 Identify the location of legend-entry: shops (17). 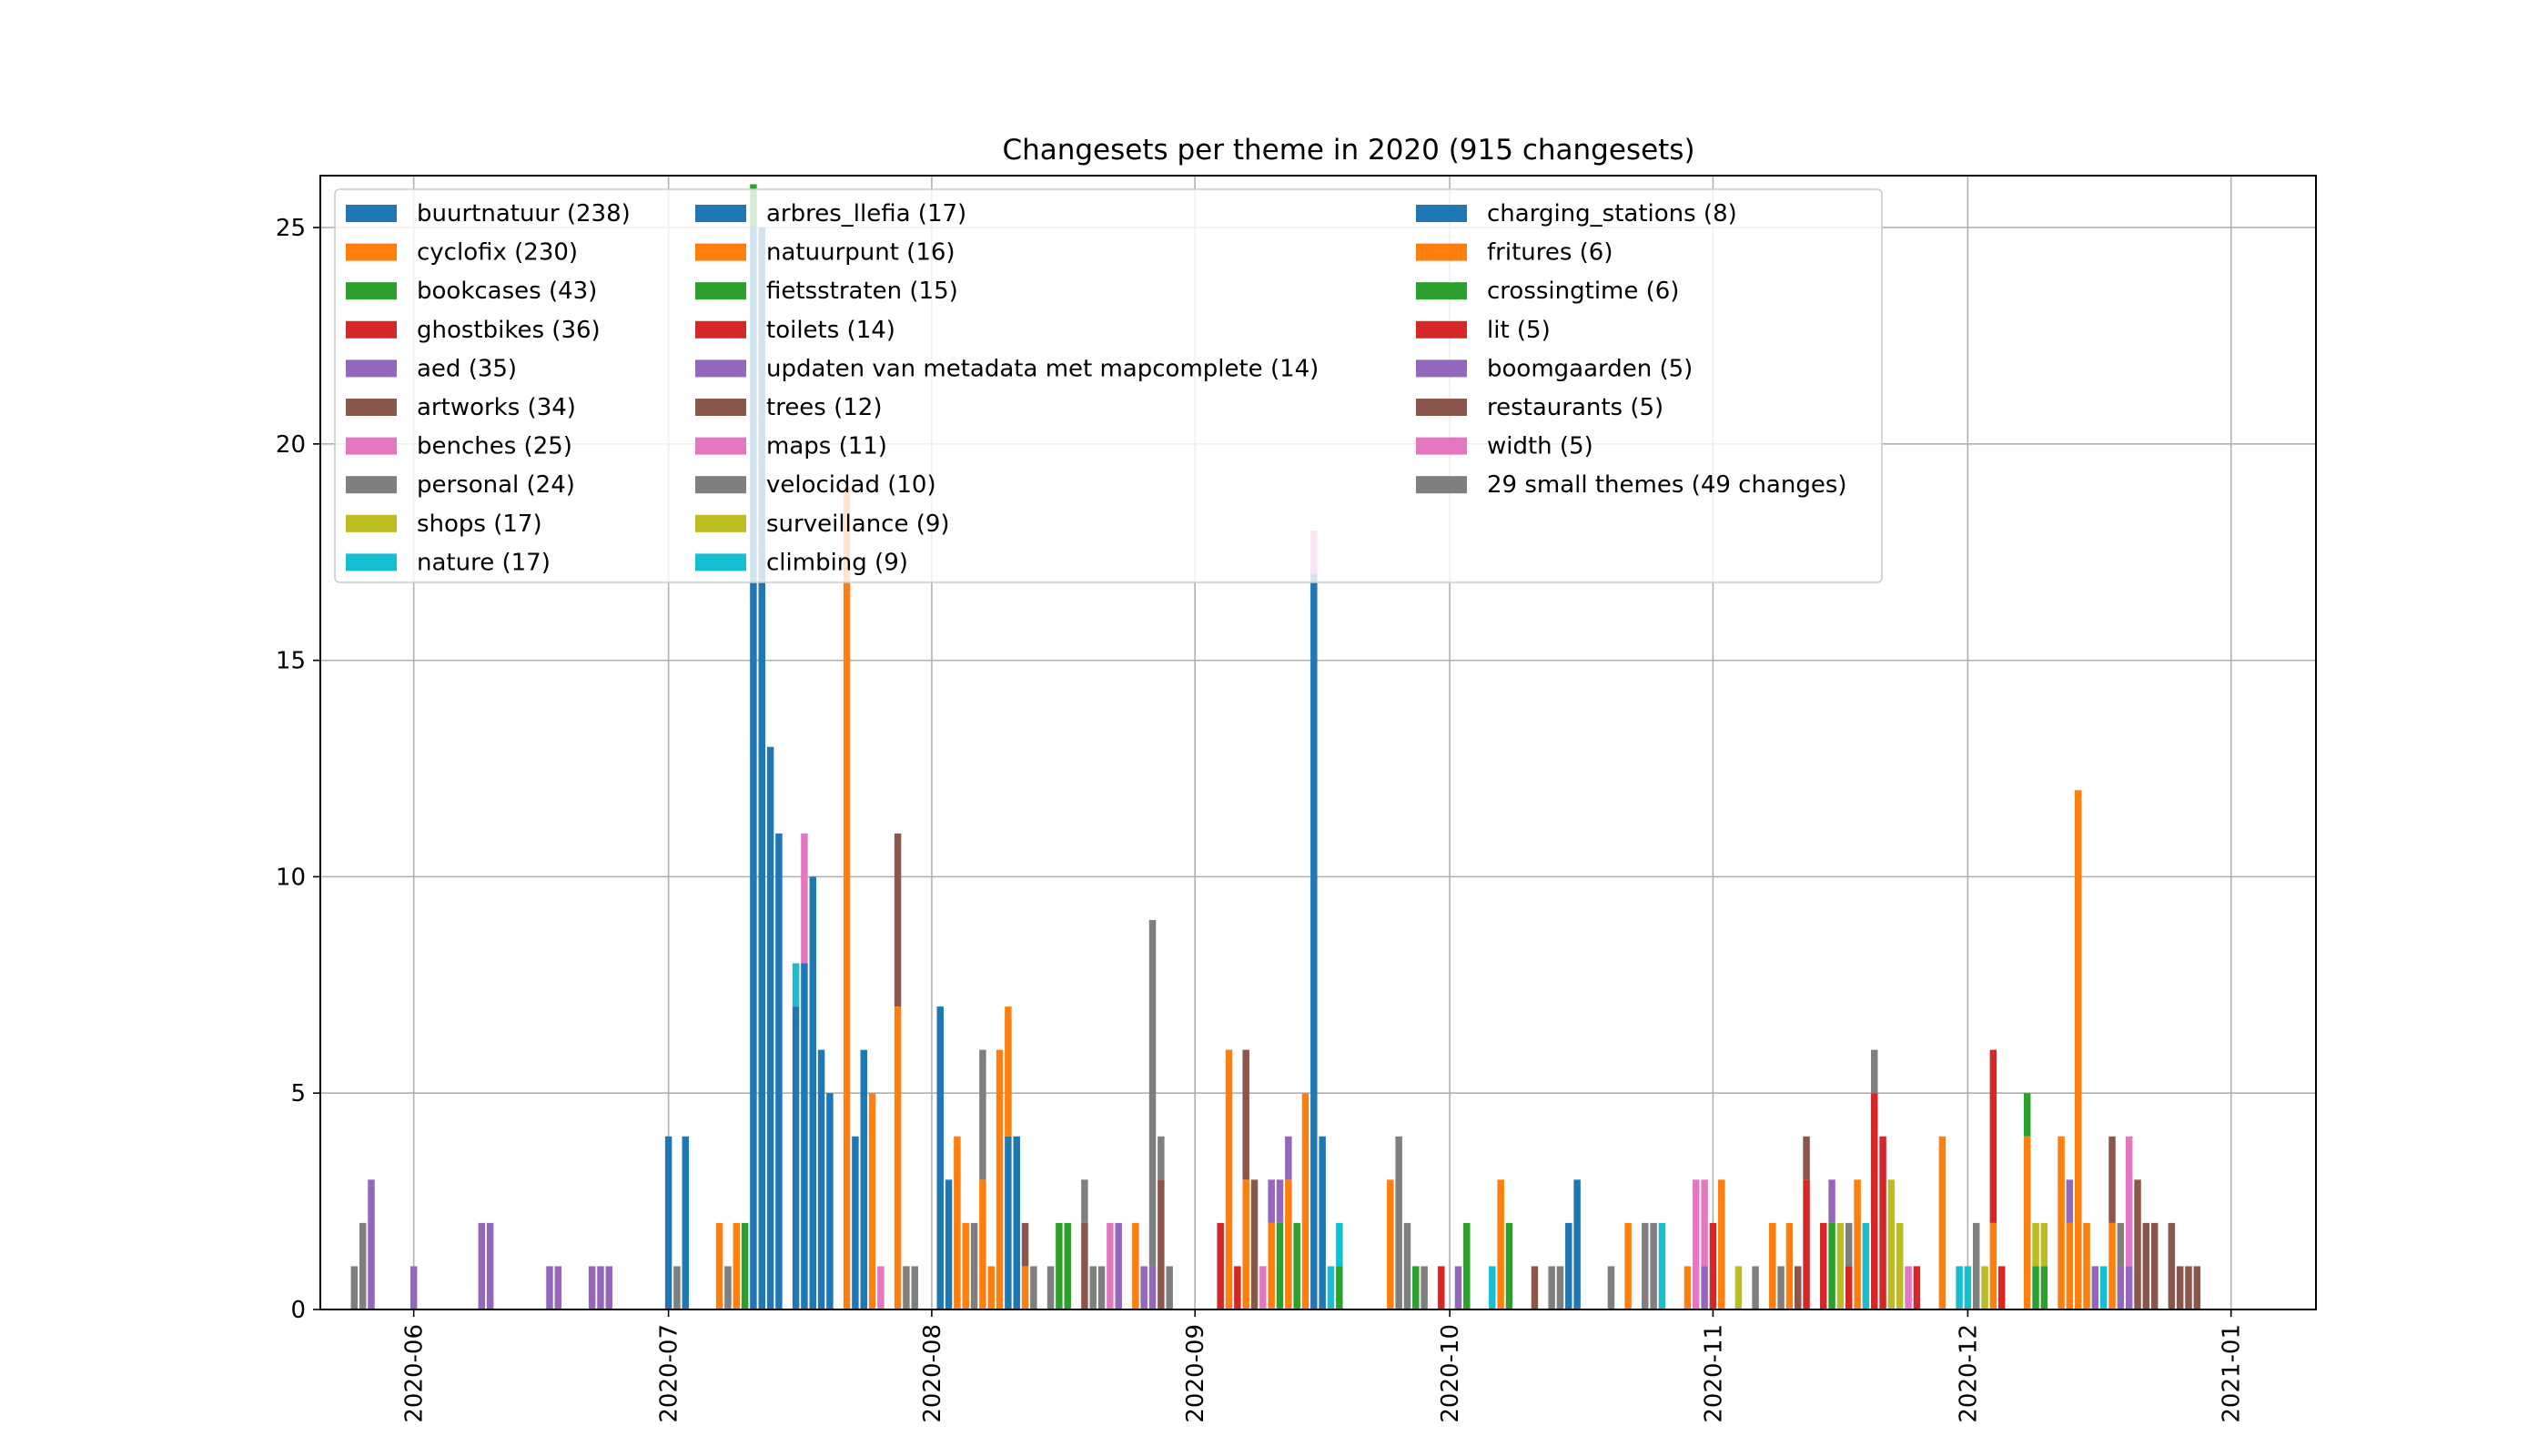
(480, 524).